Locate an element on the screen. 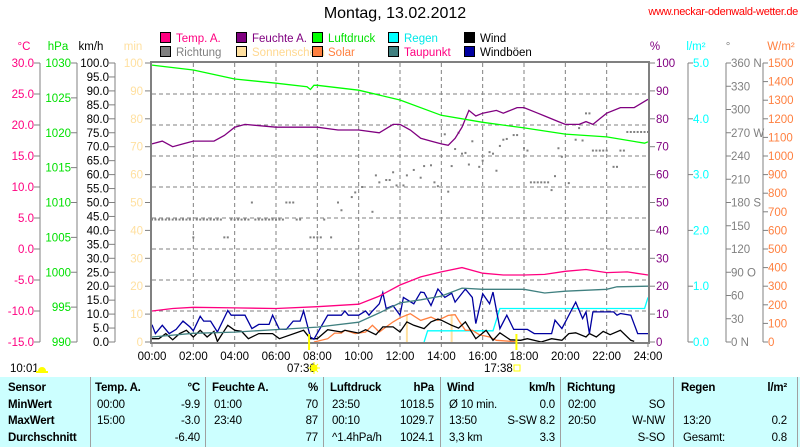 This screenshot has height=447, width=800. legend-label: Temp. A. is located at coordinates (198, 39).